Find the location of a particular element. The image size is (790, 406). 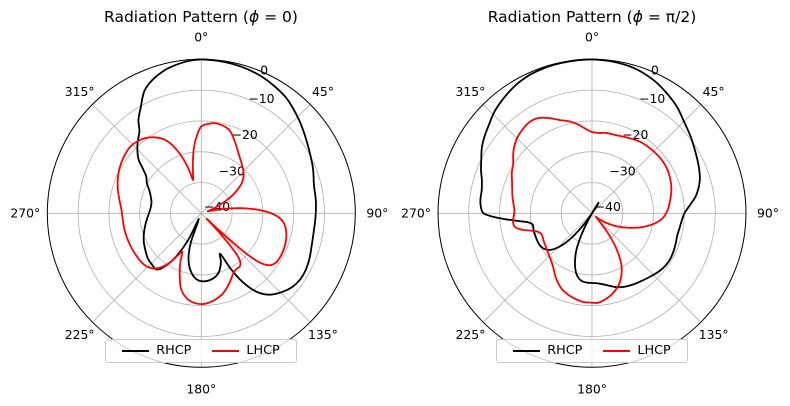

right-radial-tick-label: −30 is located at coordinates (622, 171).